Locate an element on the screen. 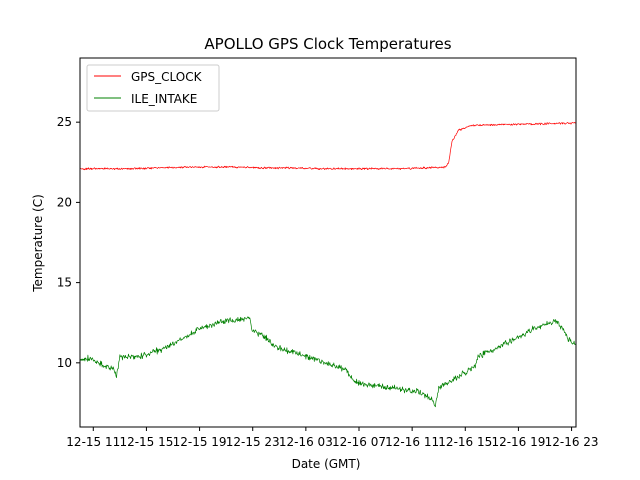 Image resolution: width=640 pixels, height=480 pixels. chart-title: APOLLO GPS Clock Temperatures is located at coordinates (327, 44).